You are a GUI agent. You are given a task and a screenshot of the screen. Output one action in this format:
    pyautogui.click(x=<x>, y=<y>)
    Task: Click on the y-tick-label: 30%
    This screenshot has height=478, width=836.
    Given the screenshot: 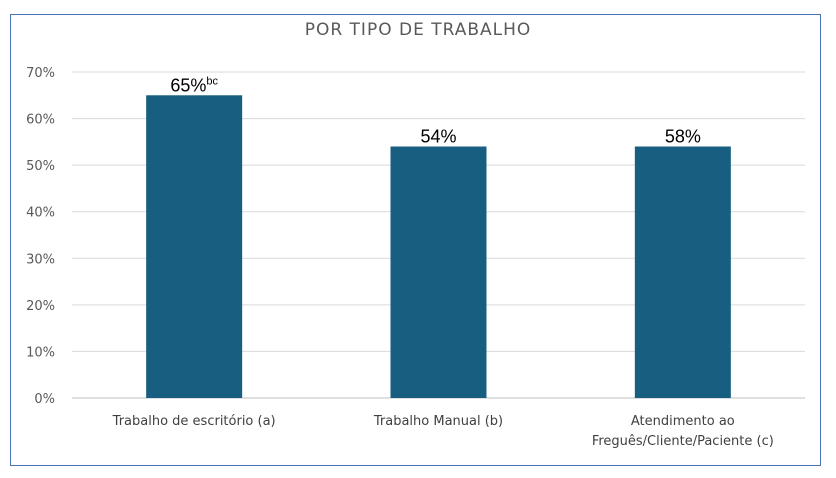 What is the action you would take?
    pyautogui.click(x=40, y=259)
    